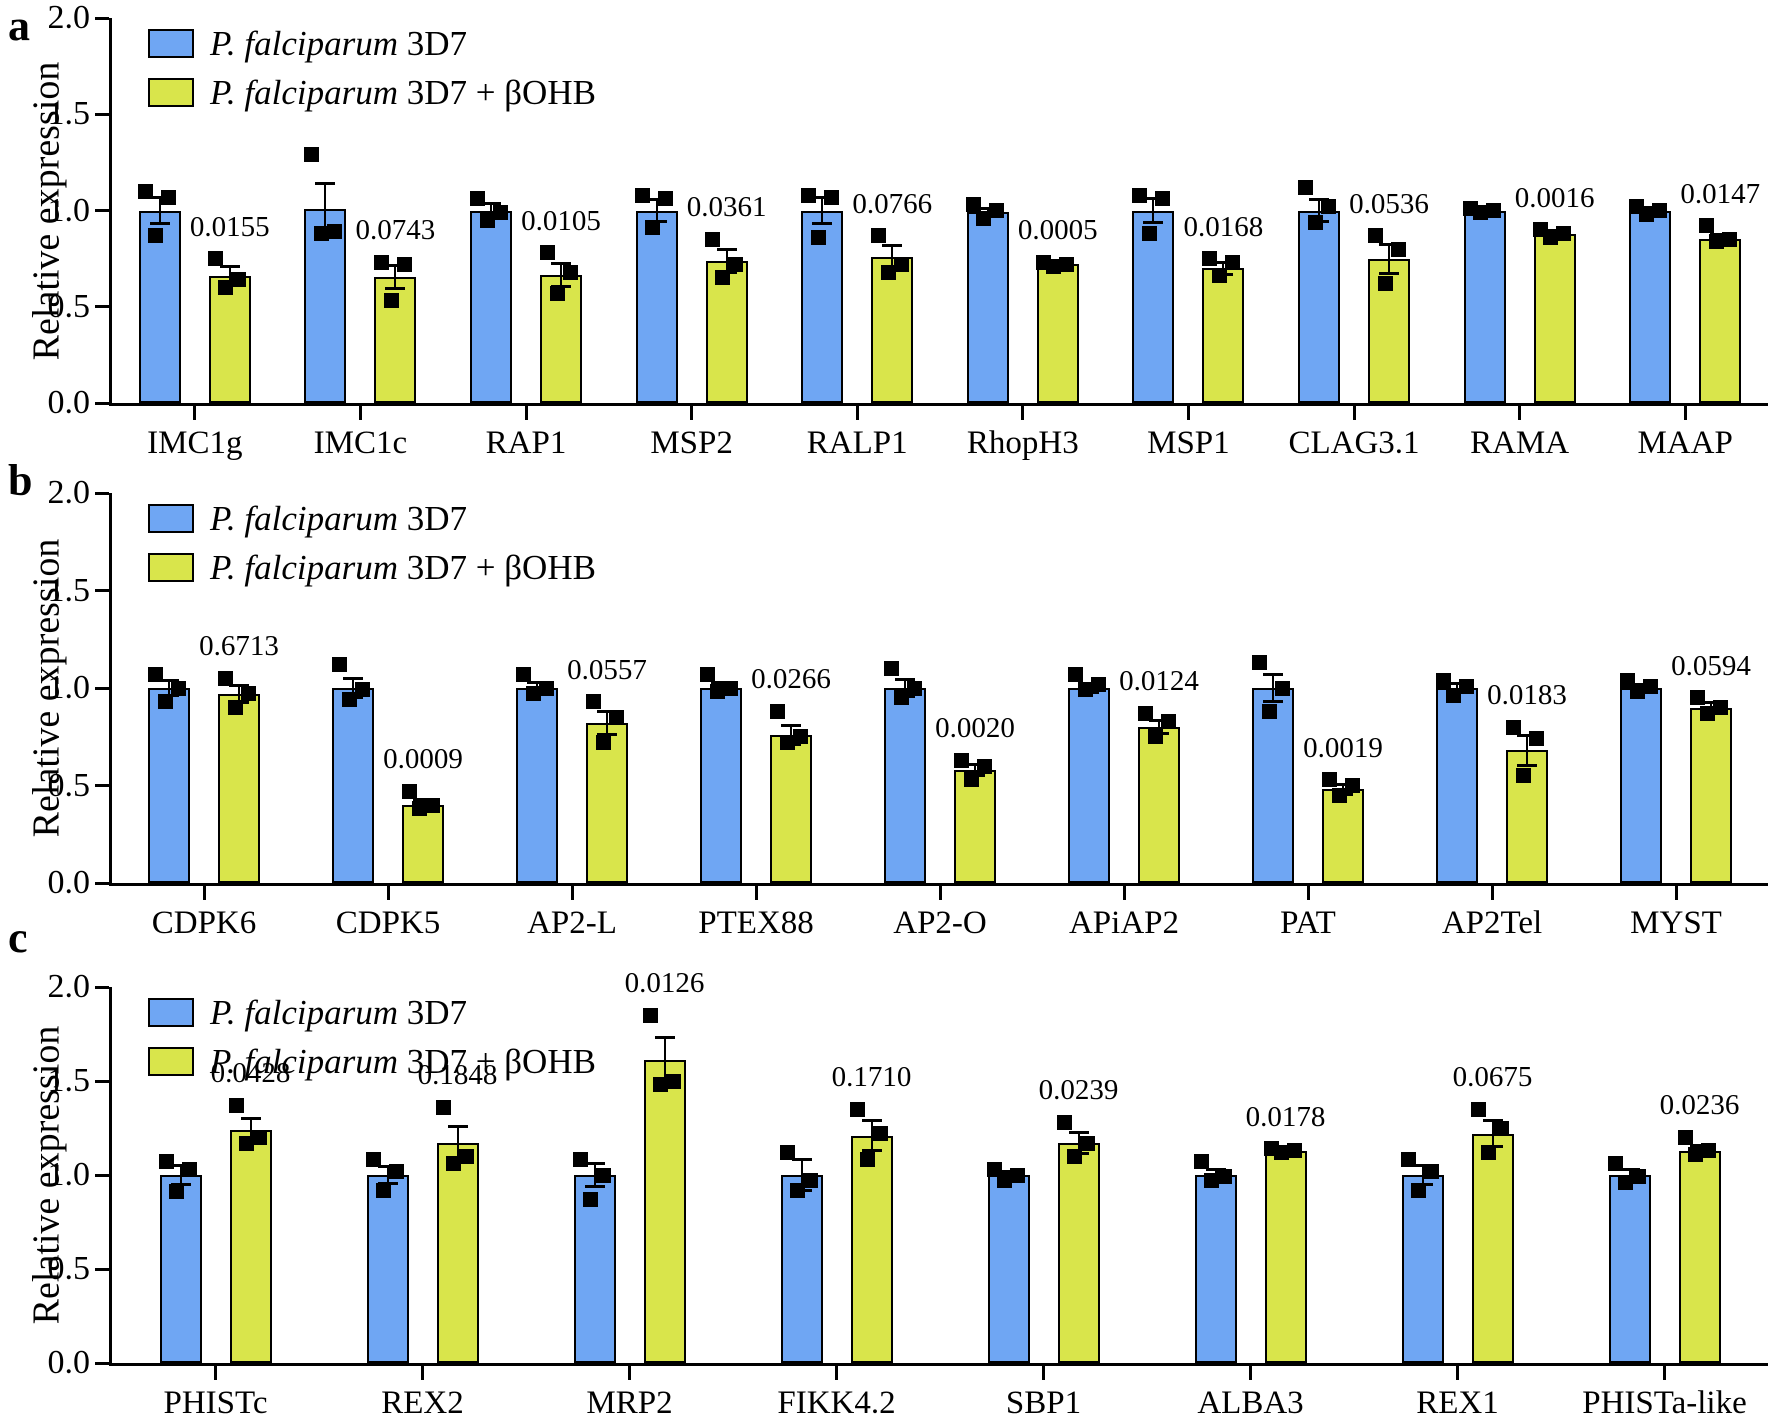 Image resolution: width=1772 pixels, height=1426 pixels. I want to click on x-axis-line, so click(938, 404).